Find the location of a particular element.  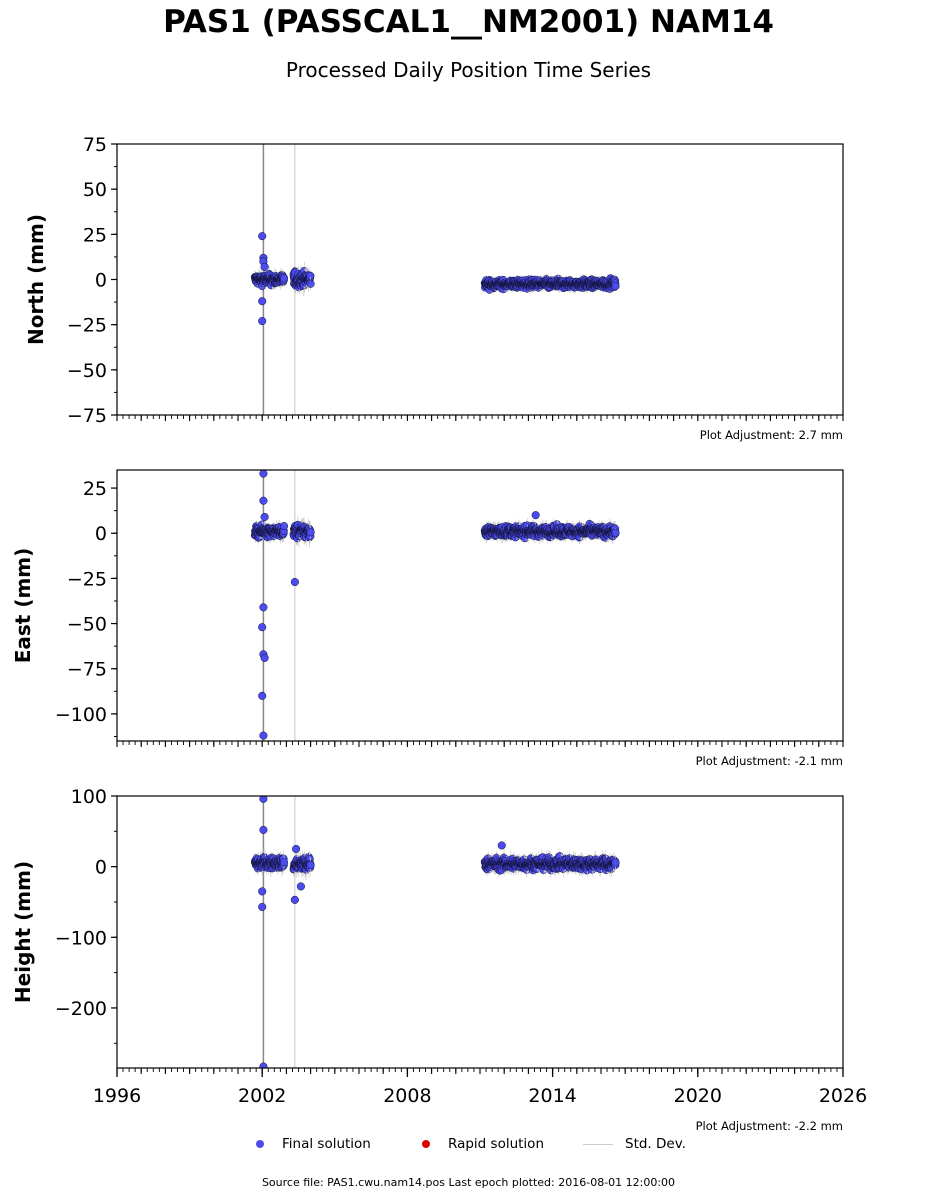

chart-subtitle: Processed Daily Position Time Series is located at coordinates (468, 70).